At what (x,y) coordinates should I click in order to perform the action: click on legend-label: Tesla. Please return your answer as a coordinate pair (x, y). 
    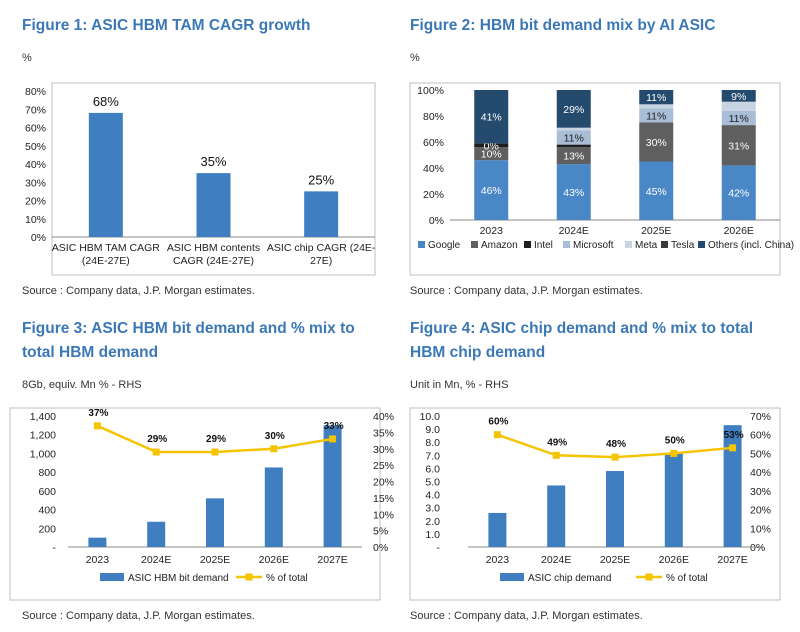
    Looking at the image, I should click on (683, 245).